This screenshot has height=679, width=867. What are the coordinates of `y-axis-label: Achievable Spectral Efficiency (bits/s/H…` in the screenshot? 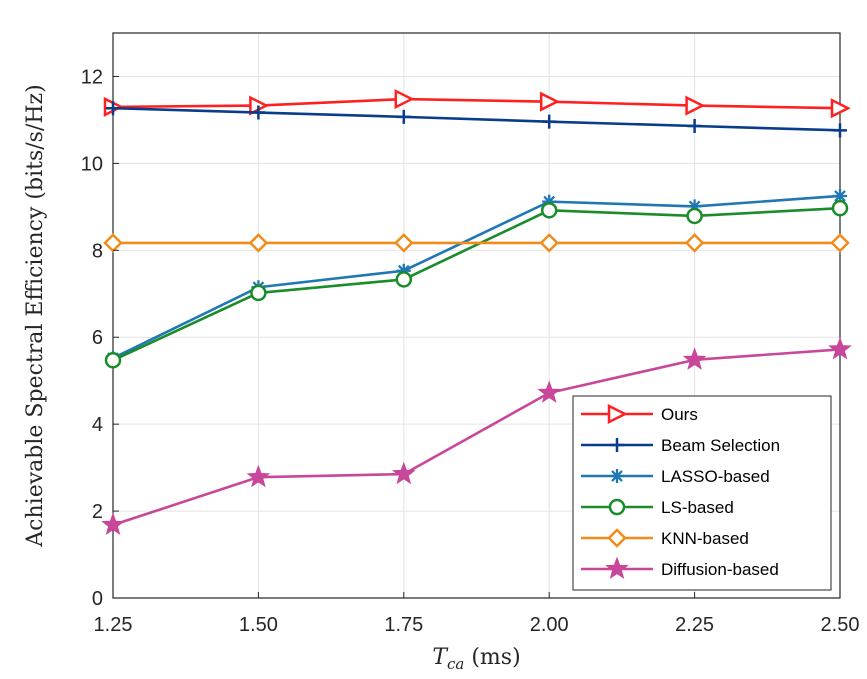 It's located at (35, 315).